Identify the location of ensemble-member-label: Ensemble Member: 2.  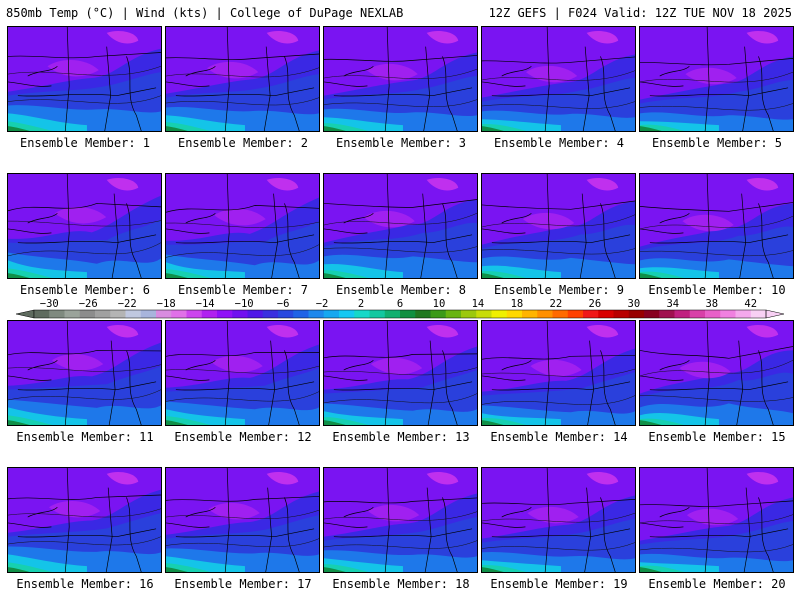
(243, 143).